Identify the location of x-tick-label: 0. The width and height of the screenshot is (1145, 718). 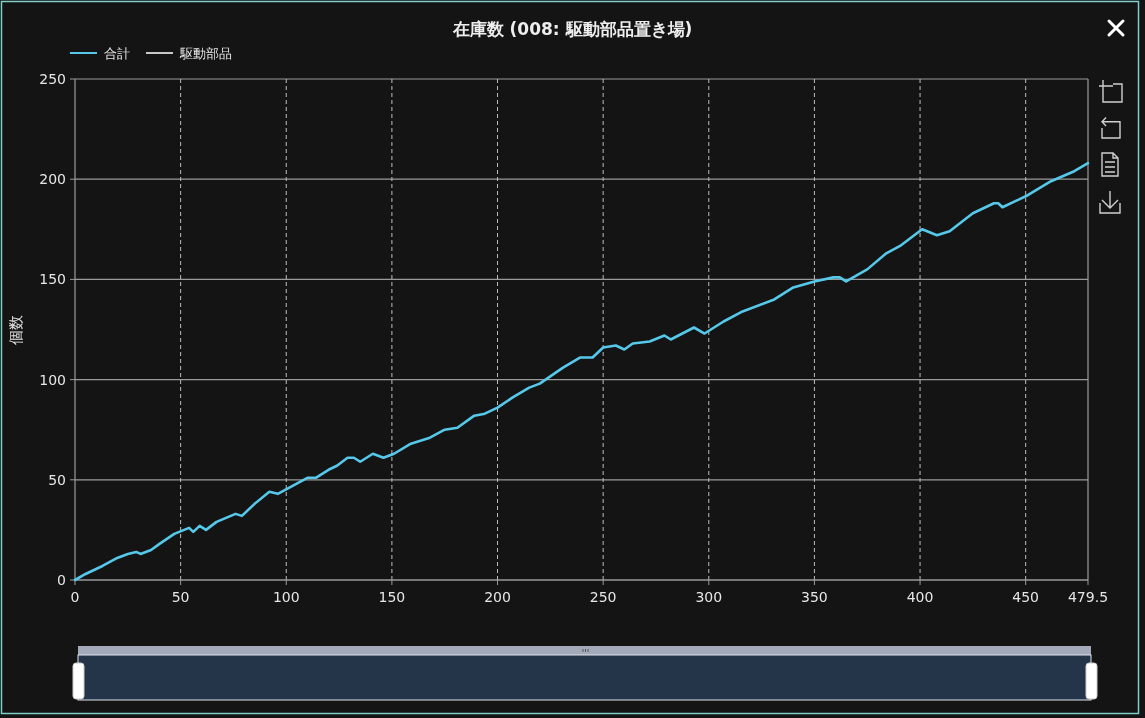
(75, 597).